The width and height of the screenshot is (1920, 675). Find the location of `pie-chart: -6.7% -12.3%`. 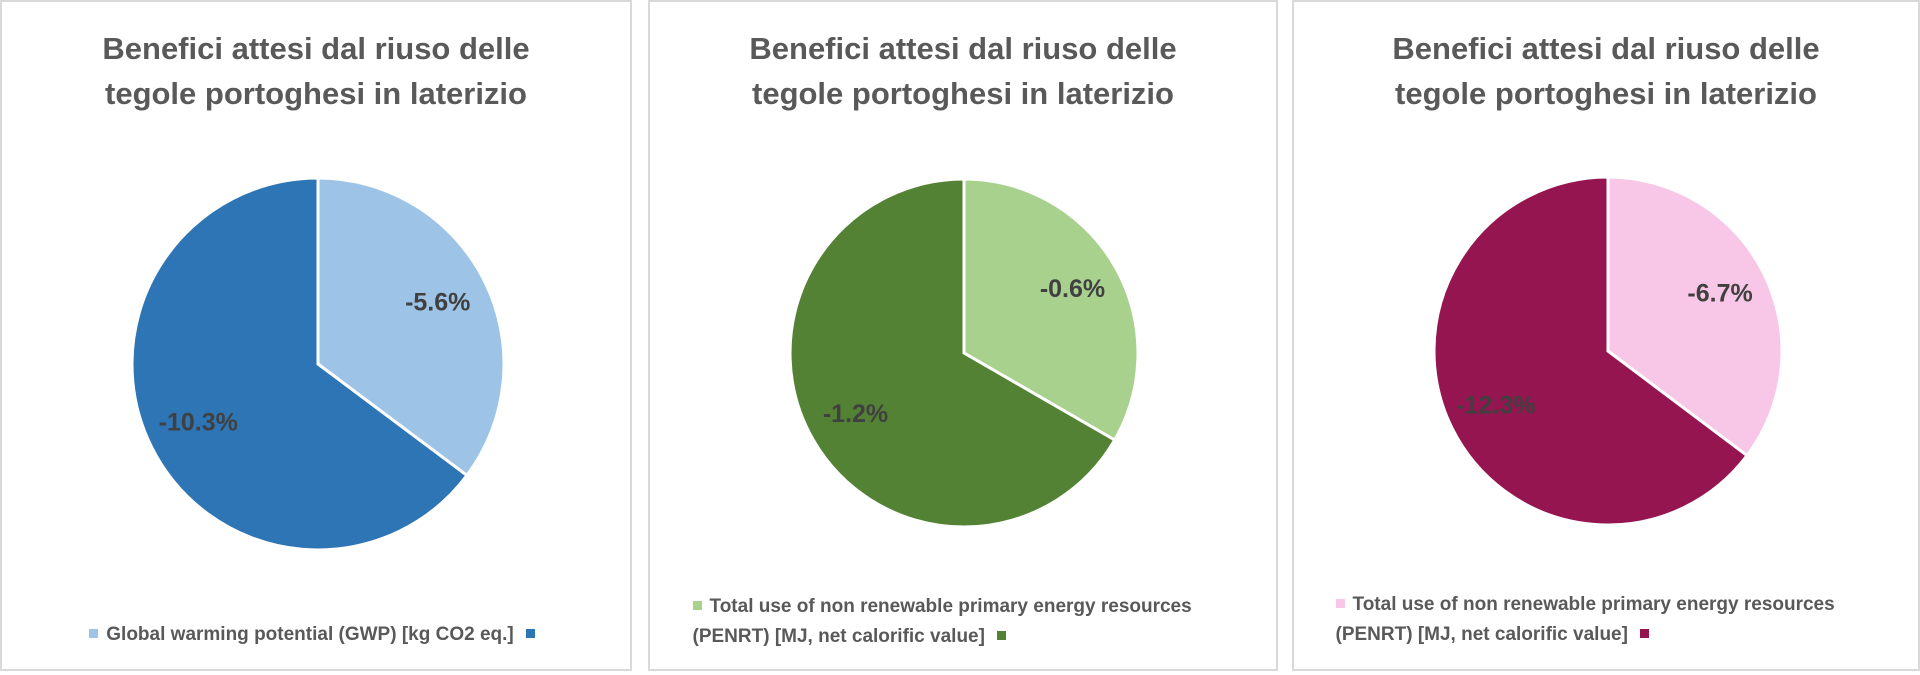

pie-chart: -6.7% -12.3% is located at coordinates (1608, 351).